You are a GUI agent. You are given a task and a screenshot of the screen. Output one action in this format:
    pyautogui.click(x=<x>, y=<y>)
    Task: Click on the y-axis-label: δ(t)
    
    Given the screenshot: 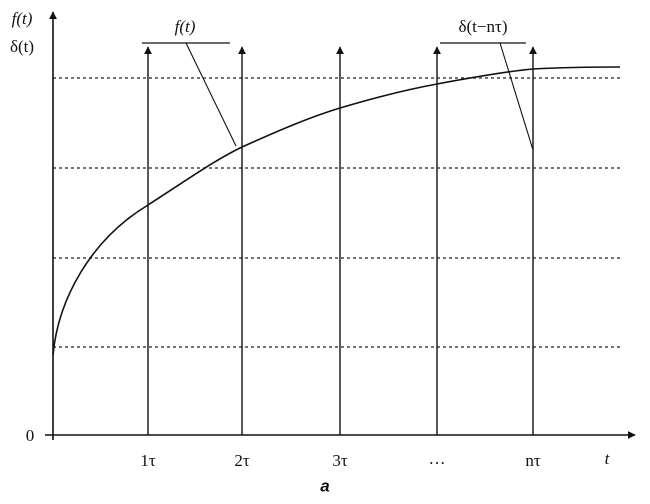 What is the action you would take?
    pyautogui.click(x=22, y=46)
    